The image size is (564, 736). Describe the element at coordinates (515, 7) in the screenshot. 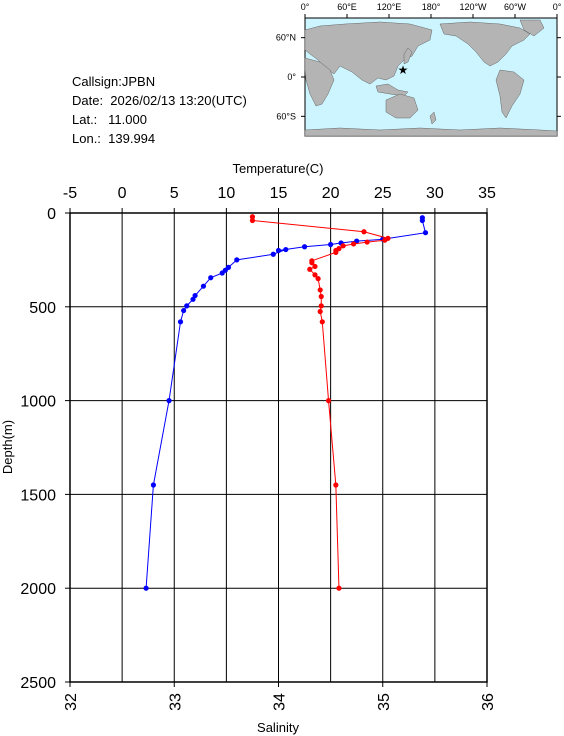

I see `map-lon-label: 60°W` at that location.